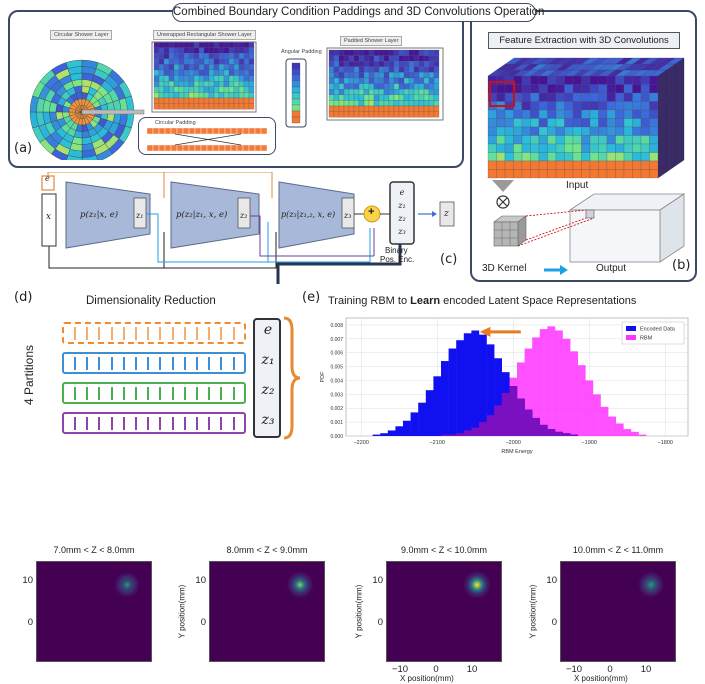 This screenshot has width=705, height=684. What do you see at coordinates (47, 178) in the screenshot?
I see `e-input-label: e` at bounding box center [47, 178].